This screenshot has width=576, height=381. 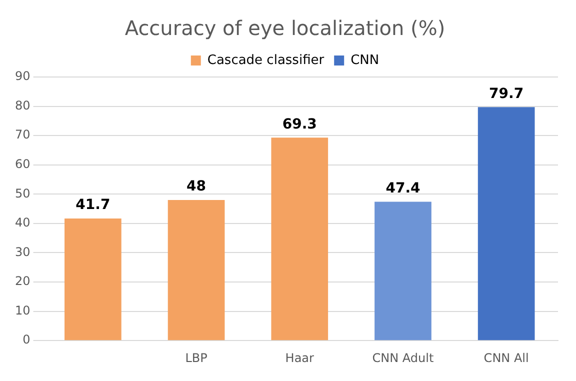 I want to click on legend-label: Cascade classifier, so click(x=266, y=60).